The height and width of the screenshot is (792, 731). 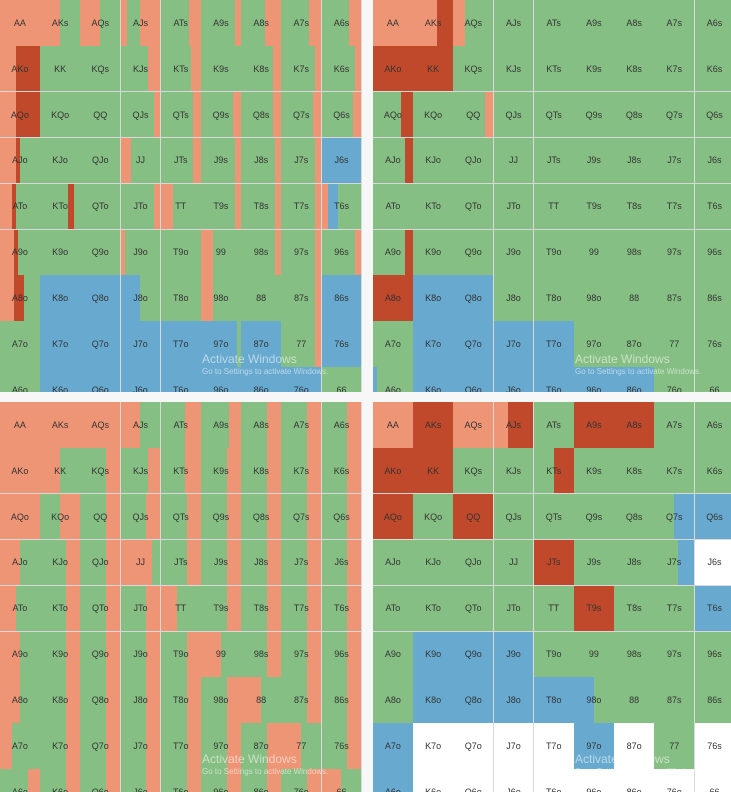 I want to click on hand-cell: QJo, so click(x=474, y=563).